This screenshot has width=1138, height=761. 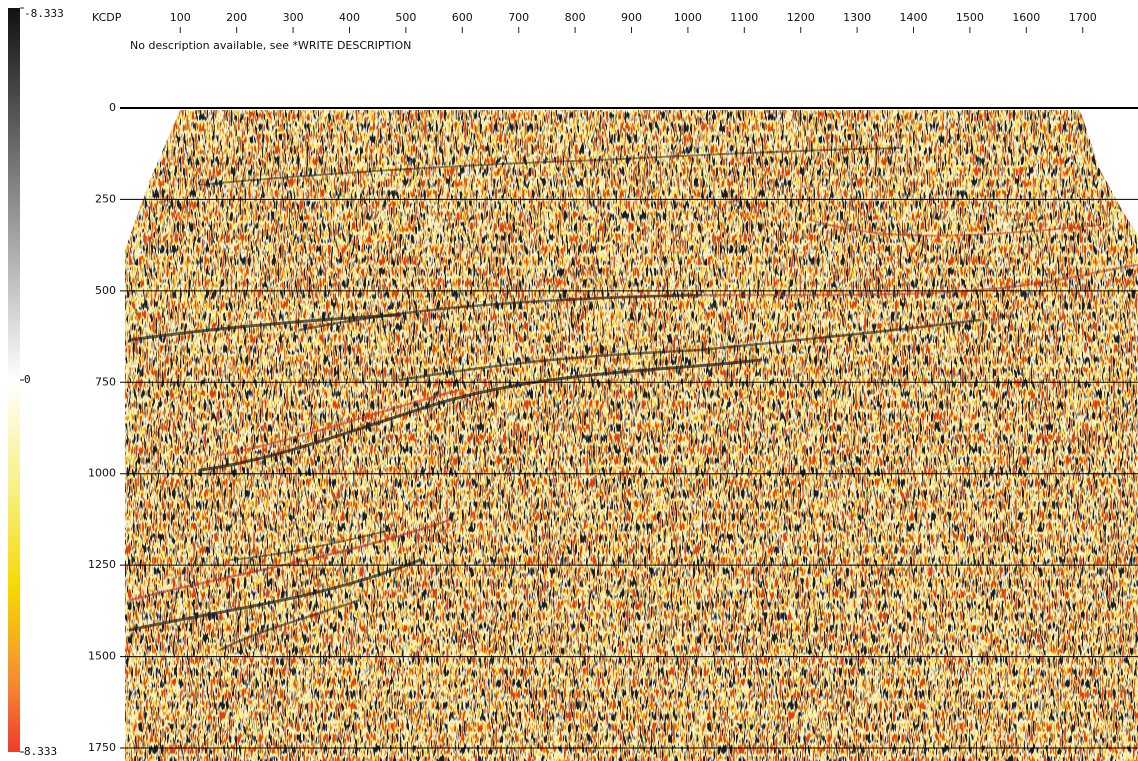 I want to click on colorbar-gradient, so click(x=14, y=380).